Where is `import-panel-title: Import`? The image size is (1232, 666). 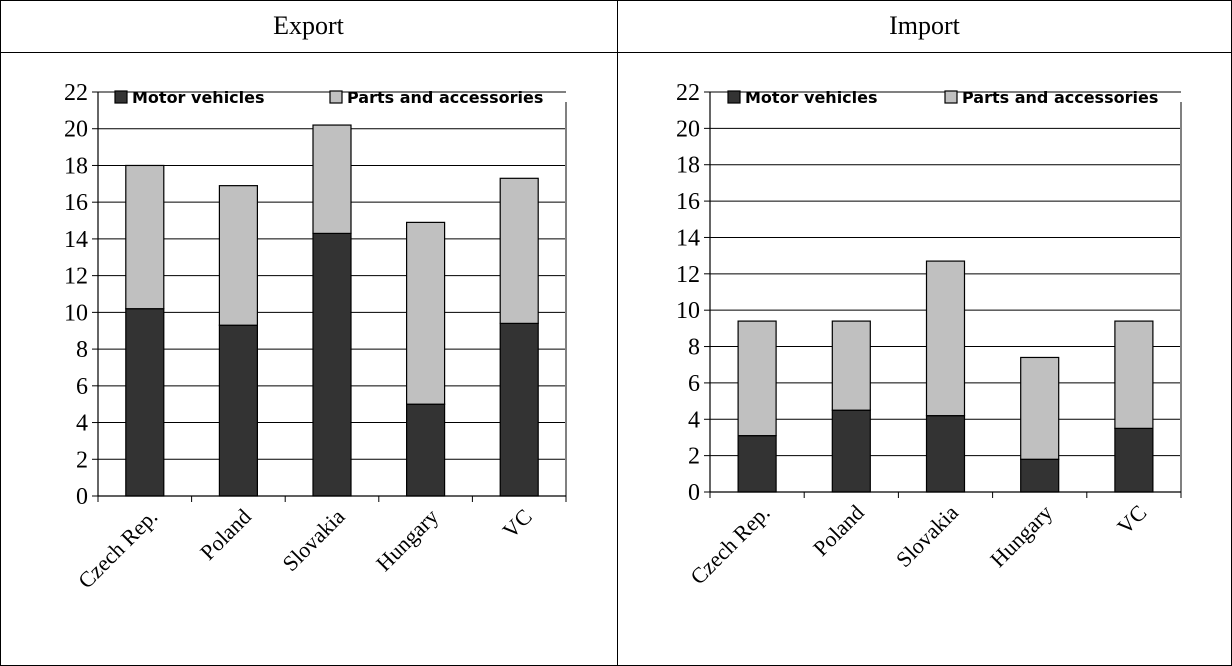 import-panel-title: Import is located at coordinates (924, 25).